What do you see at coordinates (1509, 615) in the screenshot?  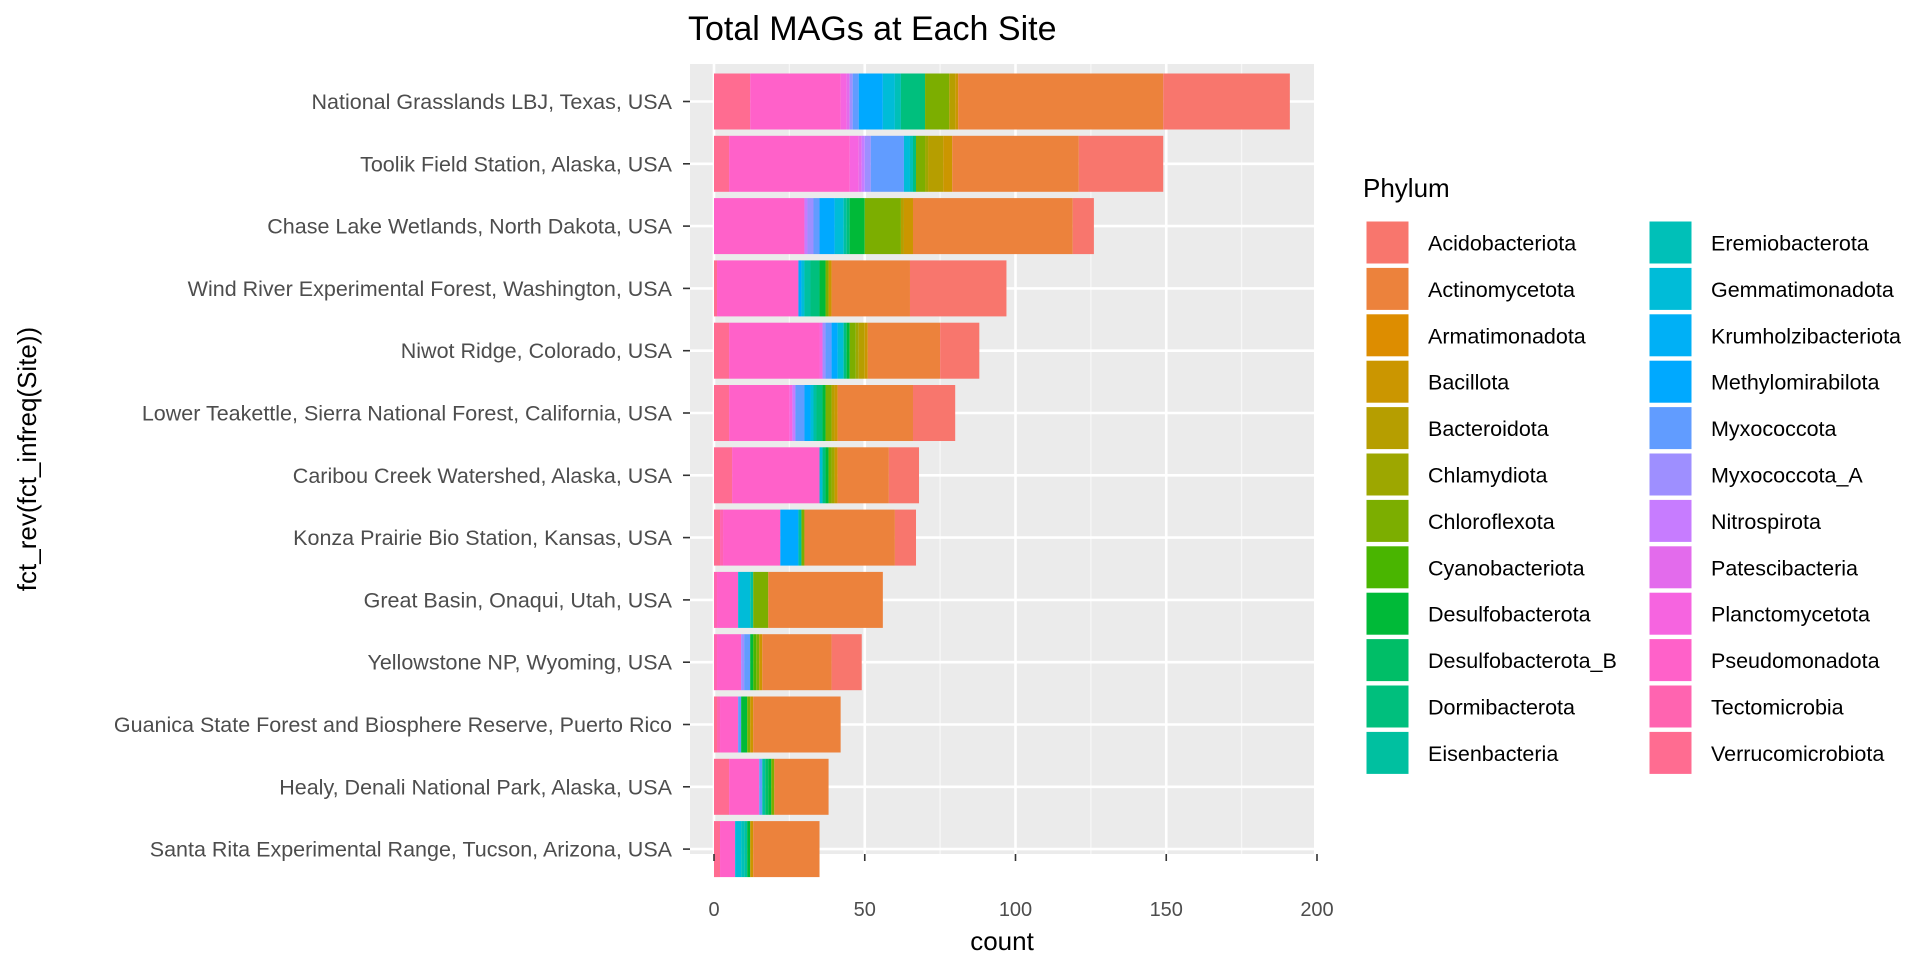 I see `legend-label: Desulfobacterota` at bounding box center [1509, 615].